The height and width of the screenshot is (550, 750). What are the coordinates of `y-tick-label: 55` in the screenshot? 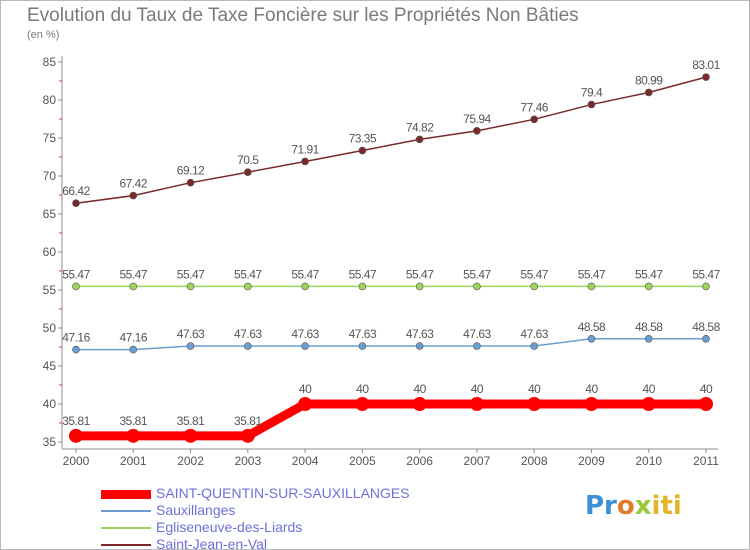 It's located at (50, 290).